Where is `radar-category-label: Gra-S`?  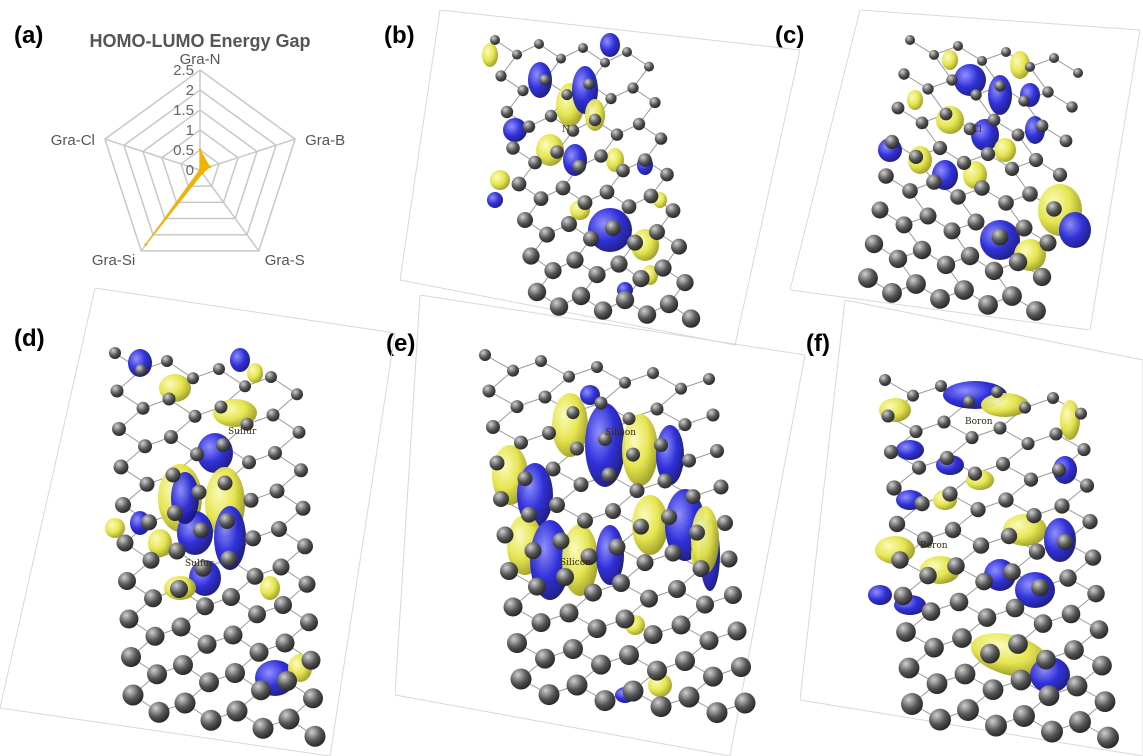 radar-category-label: Gra-S is located at coordinates (285, 260).